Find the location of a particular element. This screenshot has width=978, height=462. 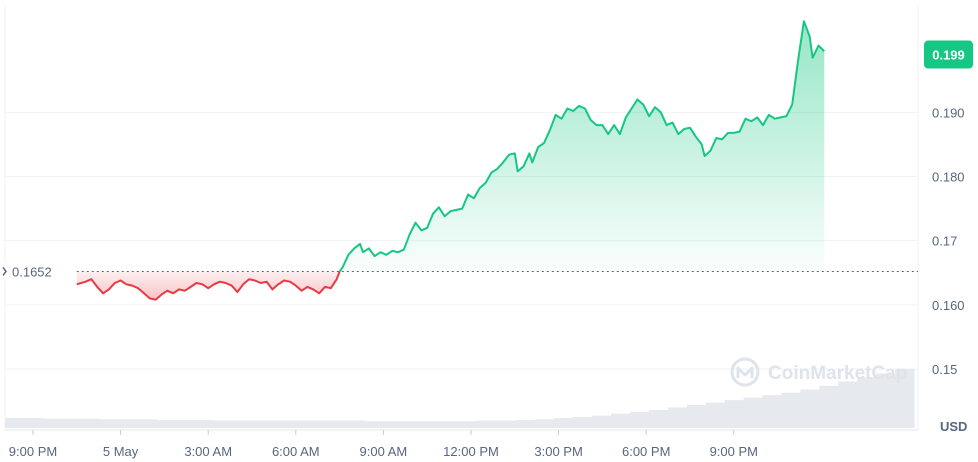

watermark: CoinMarketCap is located at coordinates (818, 372).